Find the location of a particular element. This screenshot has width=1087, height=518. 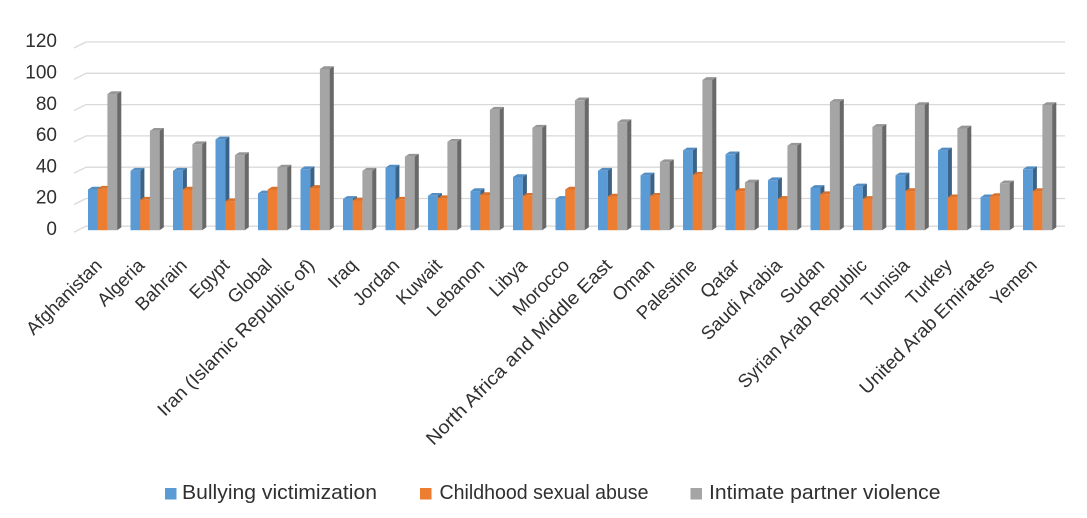

svg-text: 20 is located at coordinates (46, 198).